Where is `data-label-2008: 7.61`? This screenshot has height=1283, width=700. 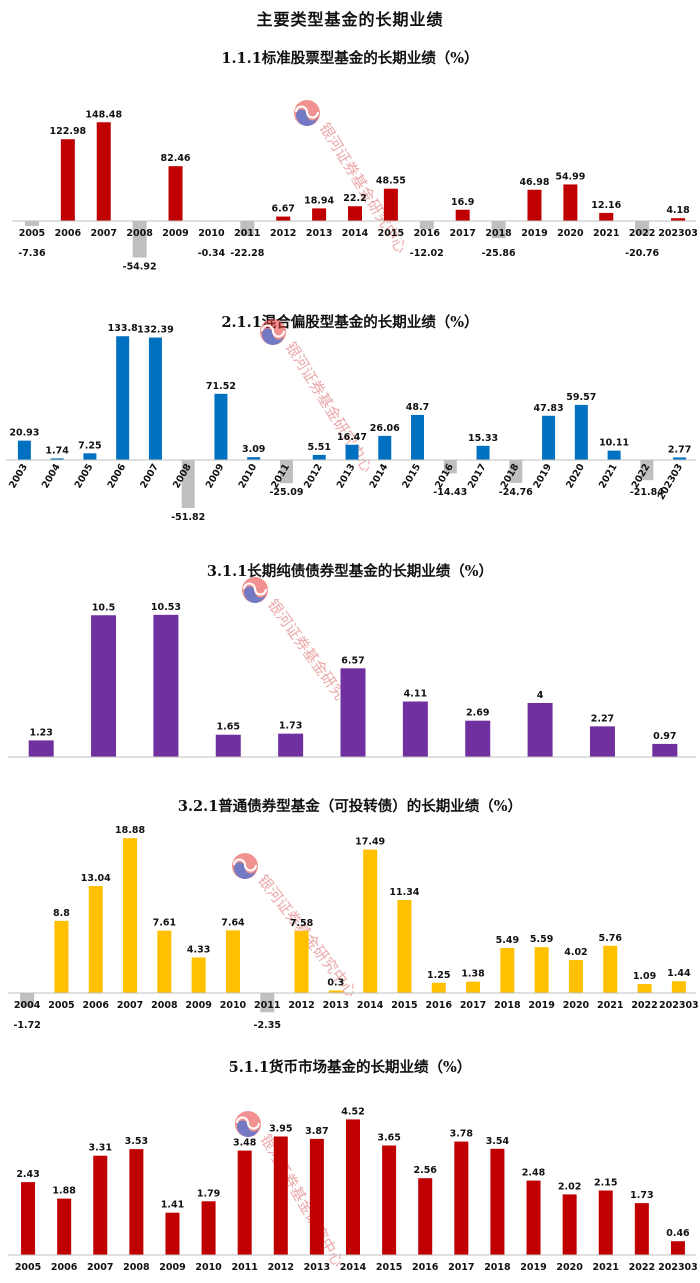 data-label-2008: 7.61 is located at coordinates (164, 923).